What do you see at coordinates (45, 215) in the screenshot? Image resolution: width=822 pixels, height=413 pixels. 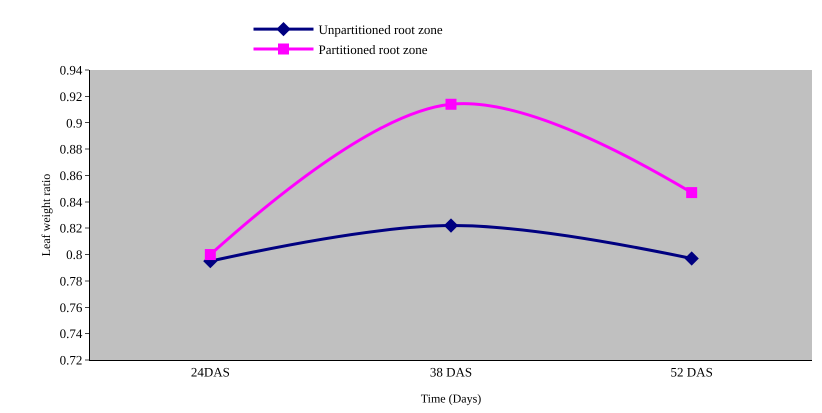 I see `y-axis-title: Leaf weight ratio` at bounding box center [45, 215].